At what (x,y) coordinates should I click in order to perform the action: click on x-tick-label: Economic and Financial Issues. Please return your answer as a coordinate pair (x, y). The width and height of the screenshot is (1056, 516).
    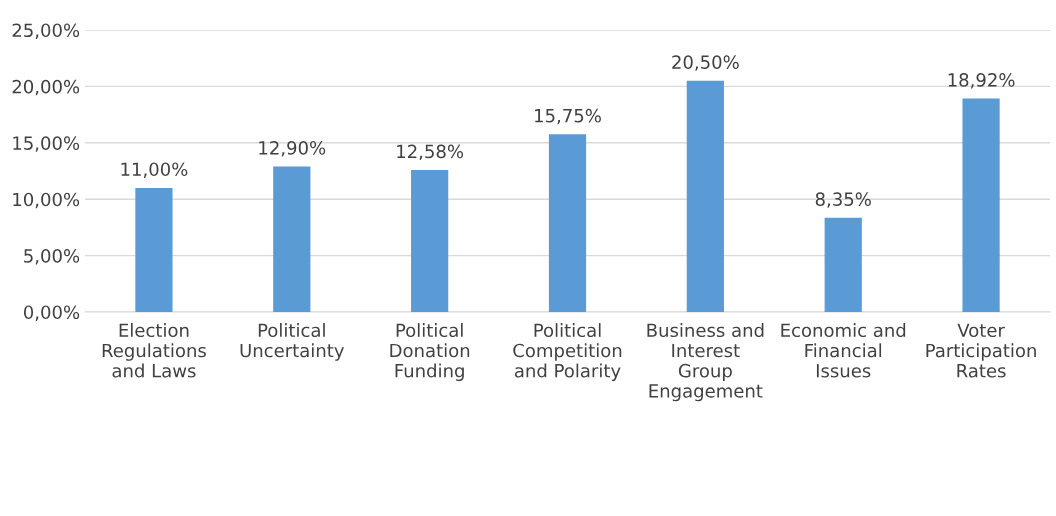
    Looking at the image, I should click on (843, 350).